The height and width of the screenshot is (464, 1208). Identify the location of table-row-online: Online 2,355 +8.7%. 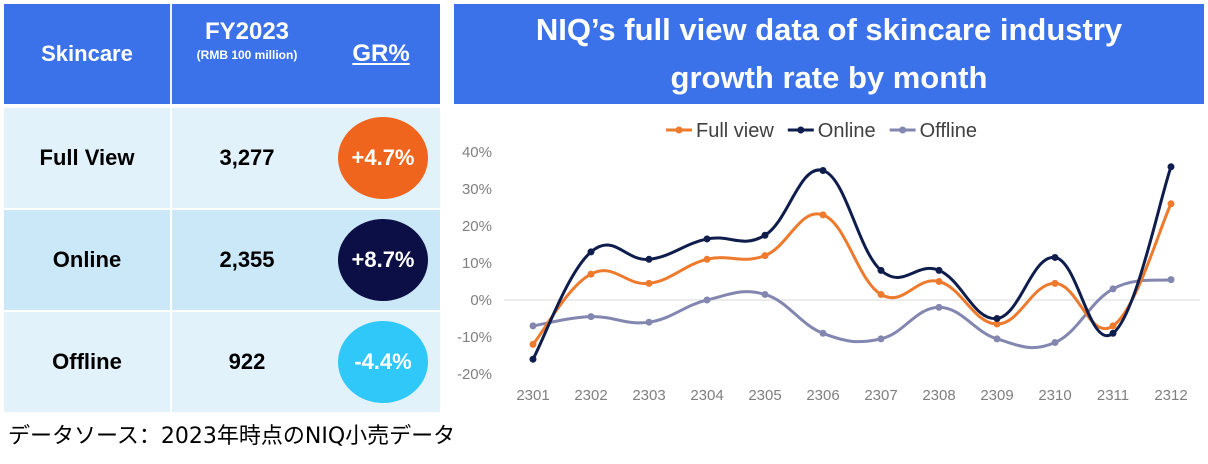
(222, 260).